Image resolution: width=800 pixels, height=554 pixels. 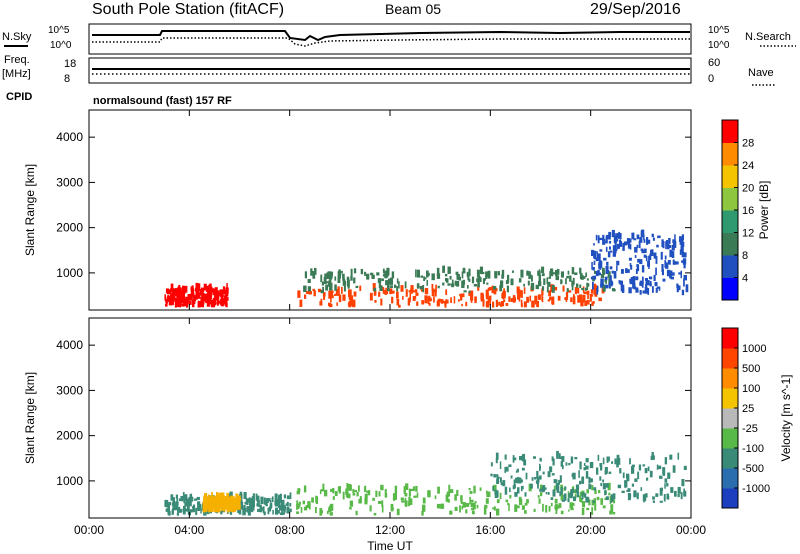 What do you see at coordinates (30, 210) in the screenshot?
I see `power-y-axis-label: Slant Range [km]` at bounding box center [30, 210].